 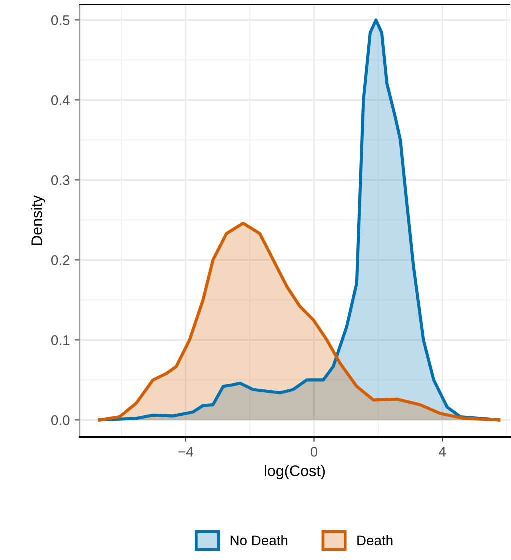 What do you see at coordinates (442, 452) in the screenshot?
I see `x-tick-label: 4` at bounding box center [442, 452].